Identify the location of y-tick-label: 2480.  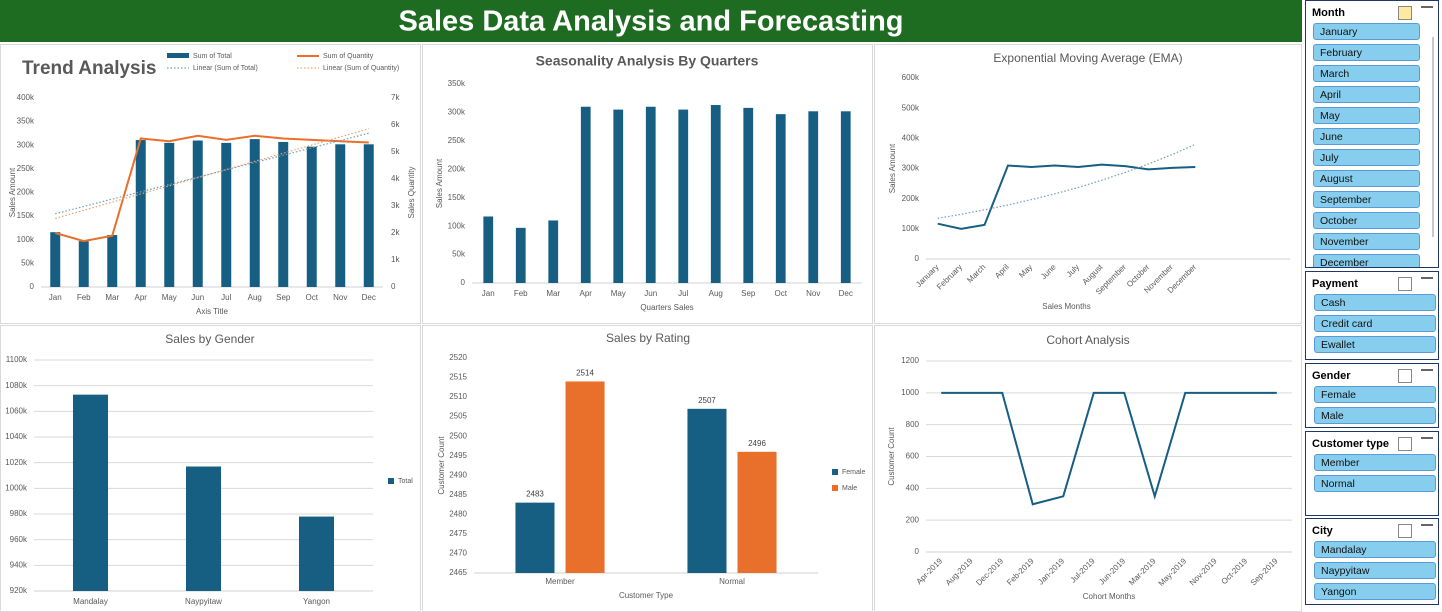
(458, 513).